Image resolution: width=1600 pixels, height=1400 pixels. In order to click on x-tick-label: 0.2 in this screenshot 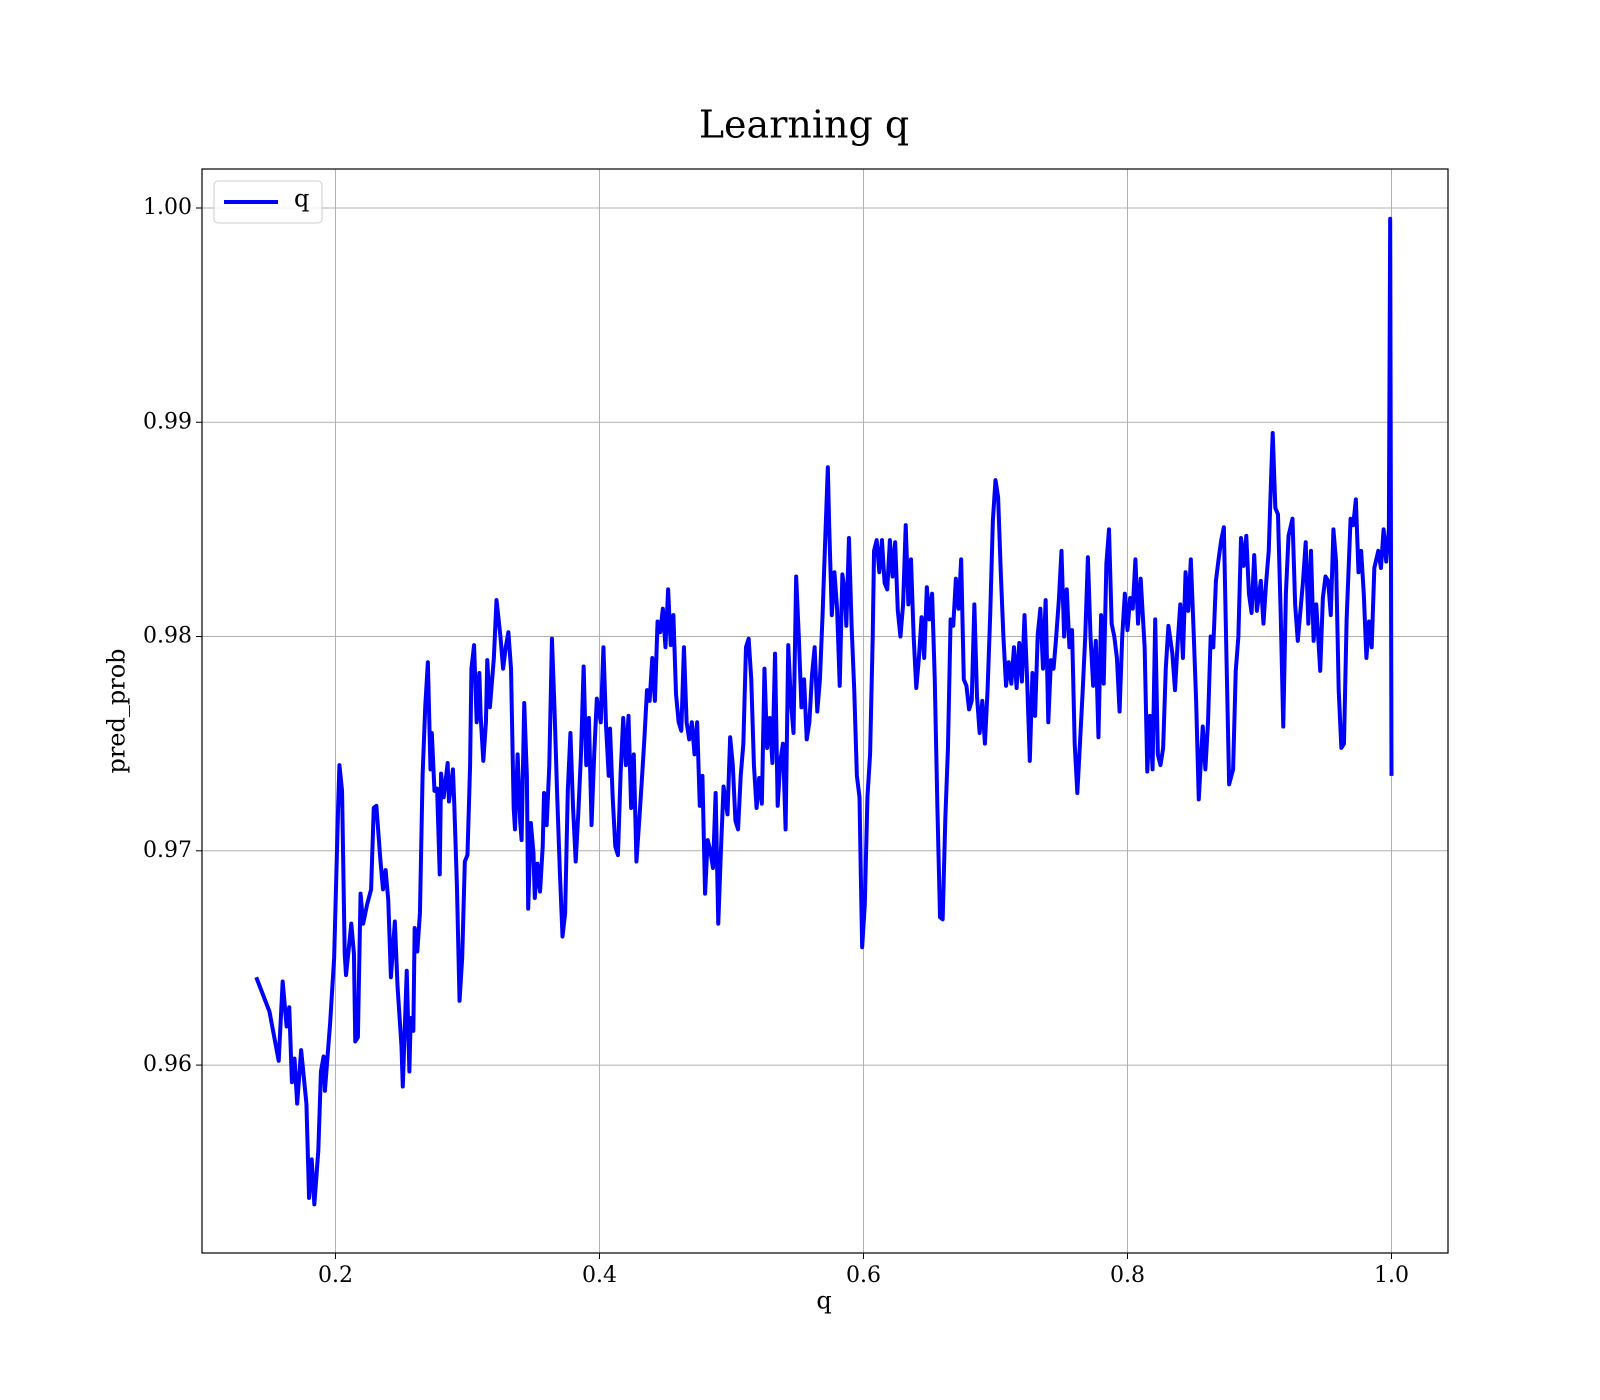, I will do `click(335, 1275)`.